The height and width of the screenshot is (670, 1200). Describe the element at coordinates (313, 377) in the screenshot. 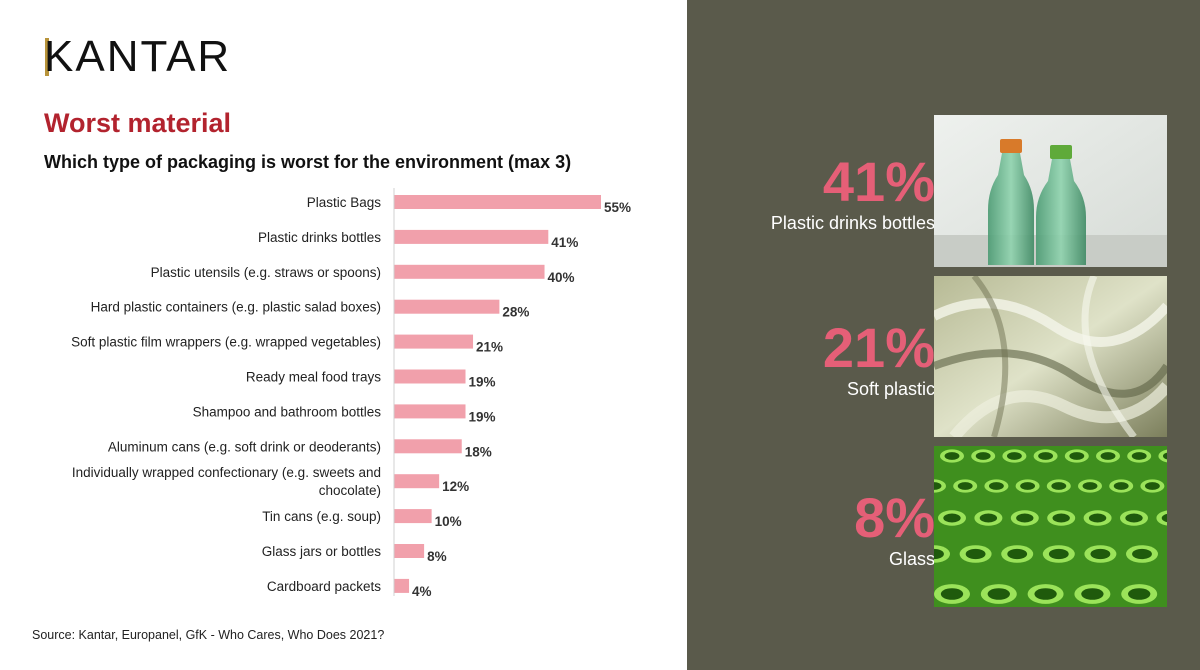

I see `category-label: Ready meal food trays` at that location.